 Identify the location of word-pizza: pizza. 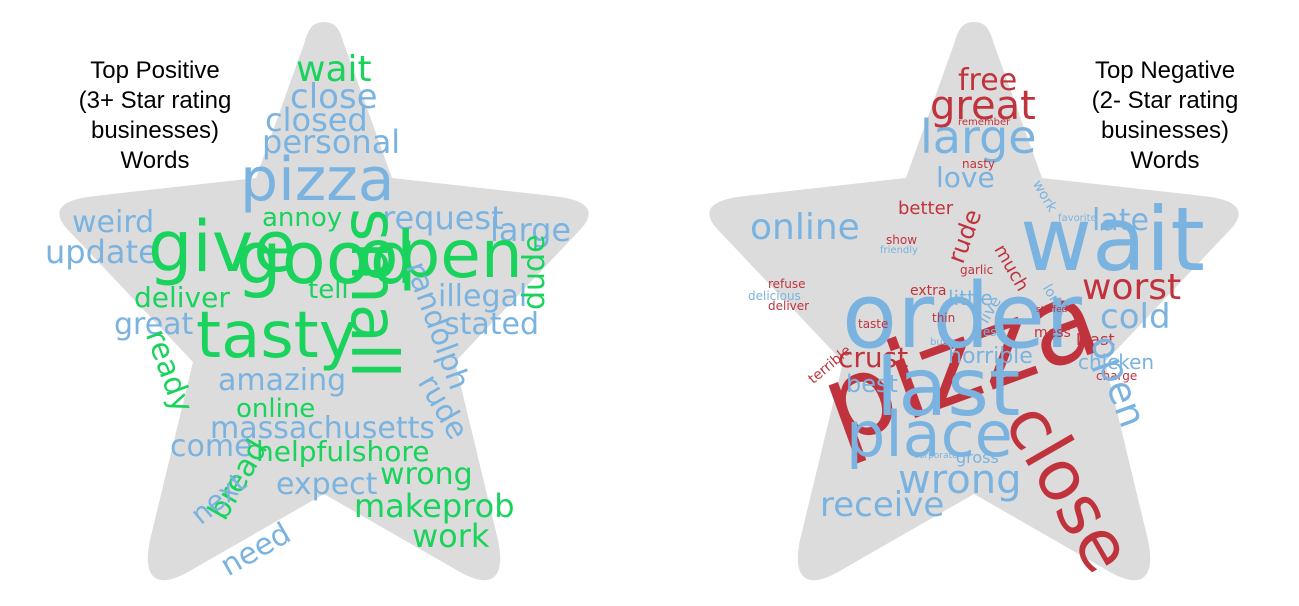
(317, 180).